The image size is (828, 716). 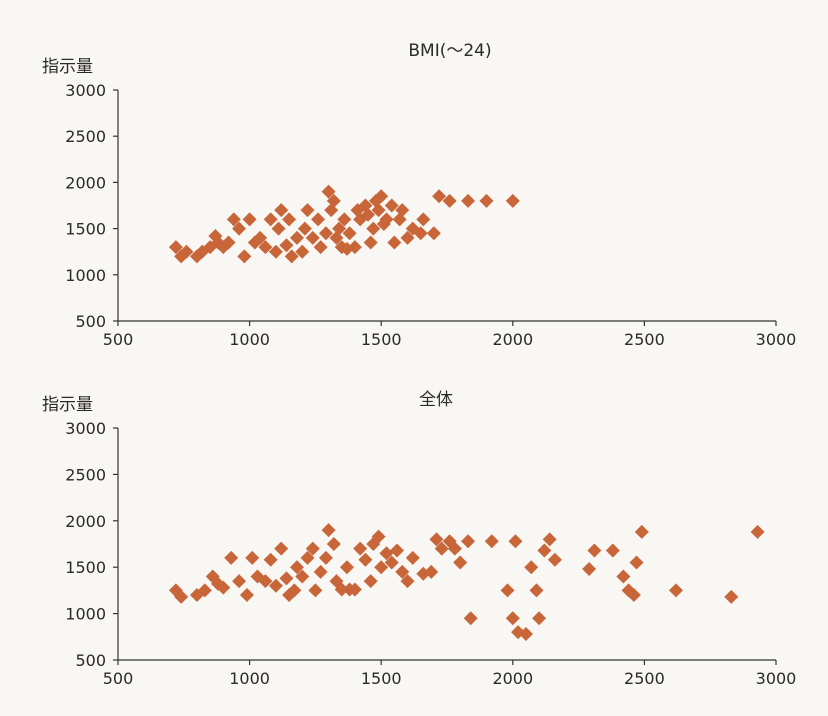 What do you see at coordinates (776, 678) in the screenshot?
I see `x-tick-label: 3000` at bounding box center [776, 678].